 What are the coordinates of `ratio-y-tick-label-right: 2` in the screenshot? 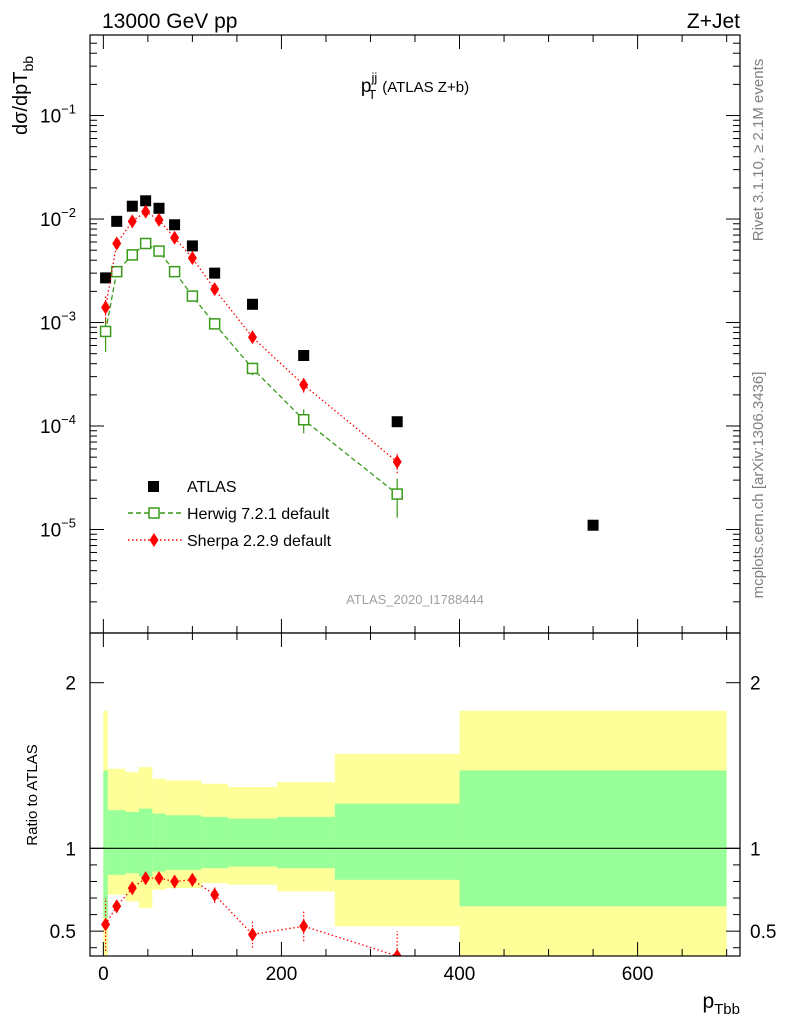 It's located at (755, 684).